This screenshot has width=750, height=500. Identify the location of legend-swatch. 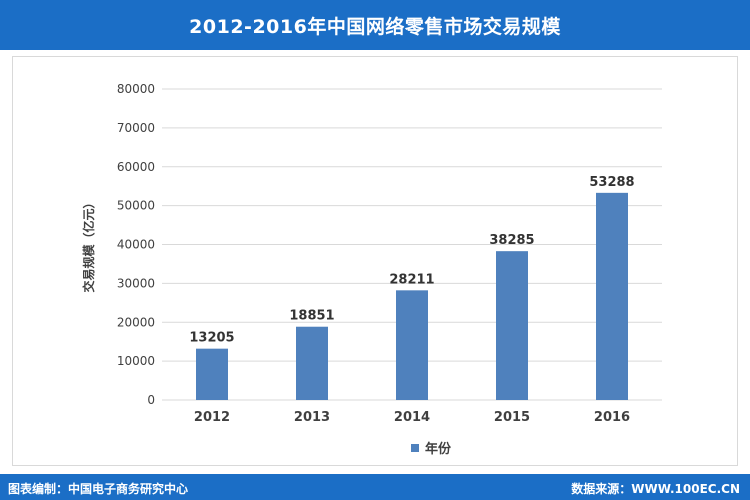
(415, 448).